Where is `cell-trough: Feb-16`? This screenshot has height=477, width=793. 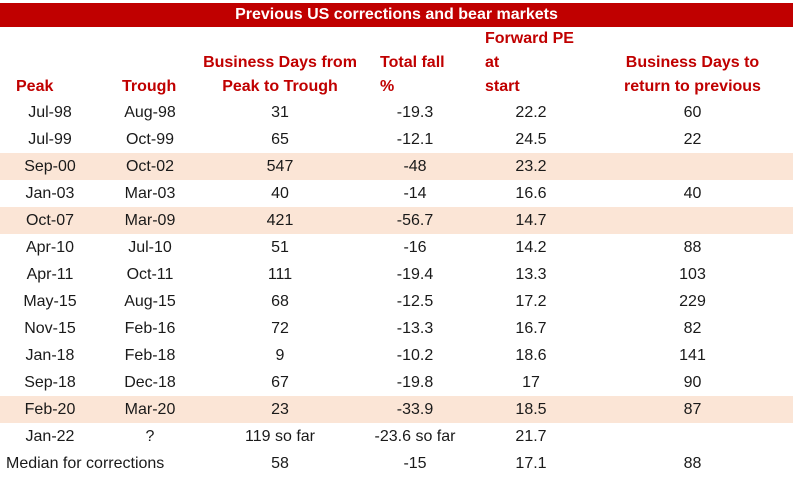 cell-trough: Feb-16 is located at coordinates (150, 328).